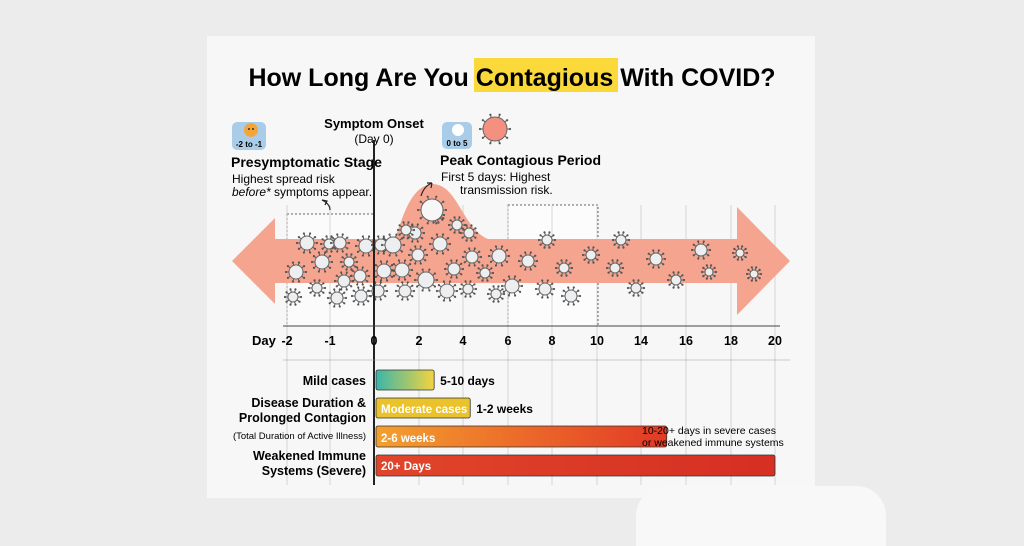  Describe the element at coordinates (408, 439) in the screenshot. I see `prolonged-bar-text: 2-6 weeks` at that location.